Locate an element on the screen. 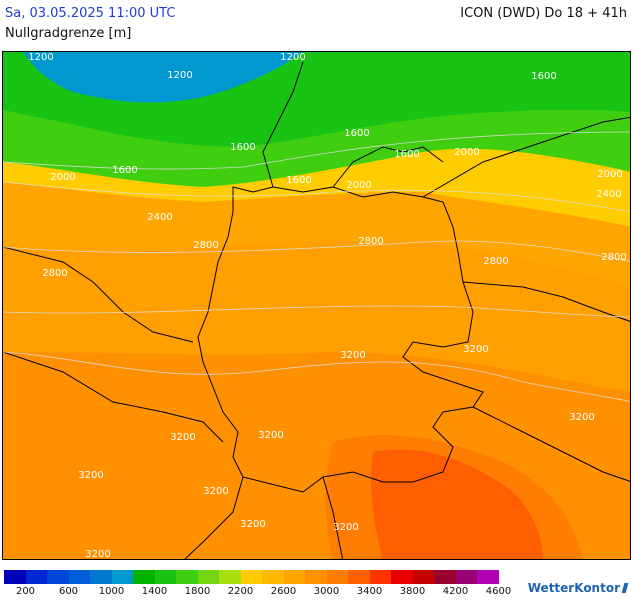  legend-tick-label: 200 is located at coordinates (25, 591).